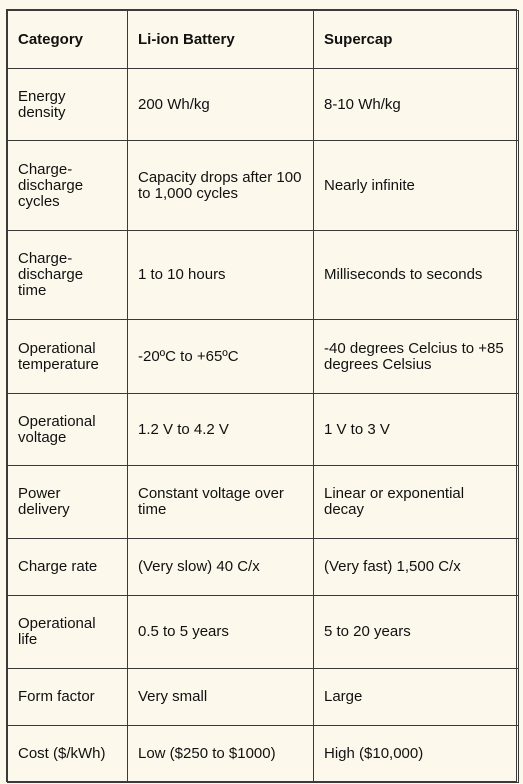 The height and width of the screenshot is (784, 523). I want to click on table-row: Energy density 200 Wh/kg 8-10 Wh/kg, so click(263, 104).